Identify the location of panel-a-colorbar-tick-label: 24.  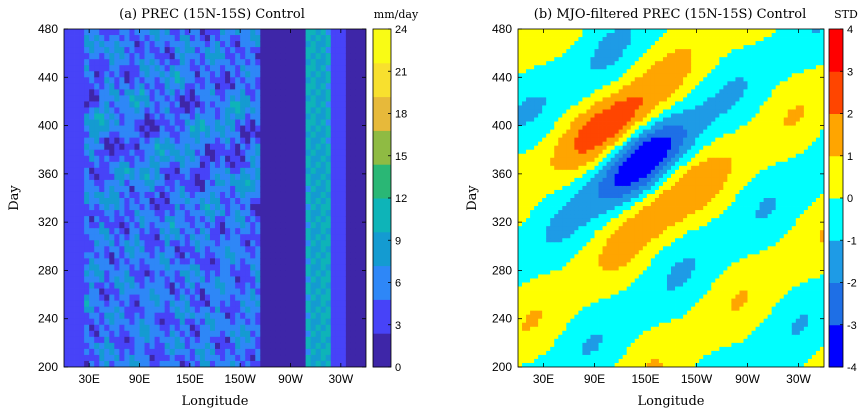
(401, 30).